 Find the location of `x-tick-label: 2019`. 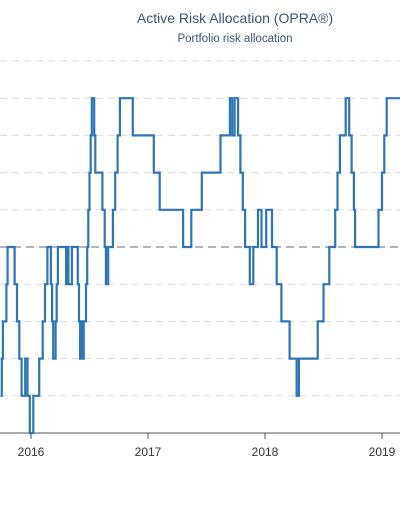

x-tick-label: 2019 is located at coordinates (382, 452).